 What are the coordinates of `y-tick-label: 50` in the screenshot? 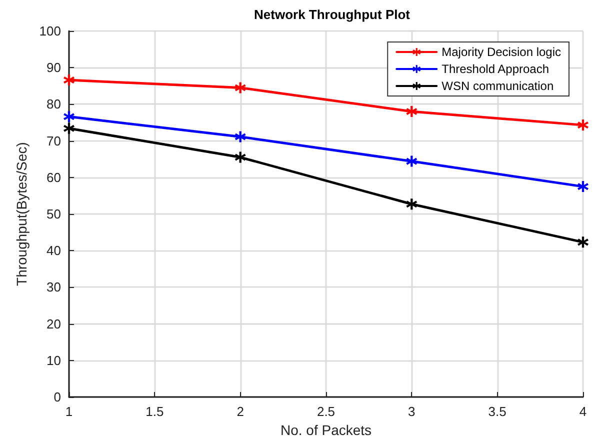 It's located at (53, 214).